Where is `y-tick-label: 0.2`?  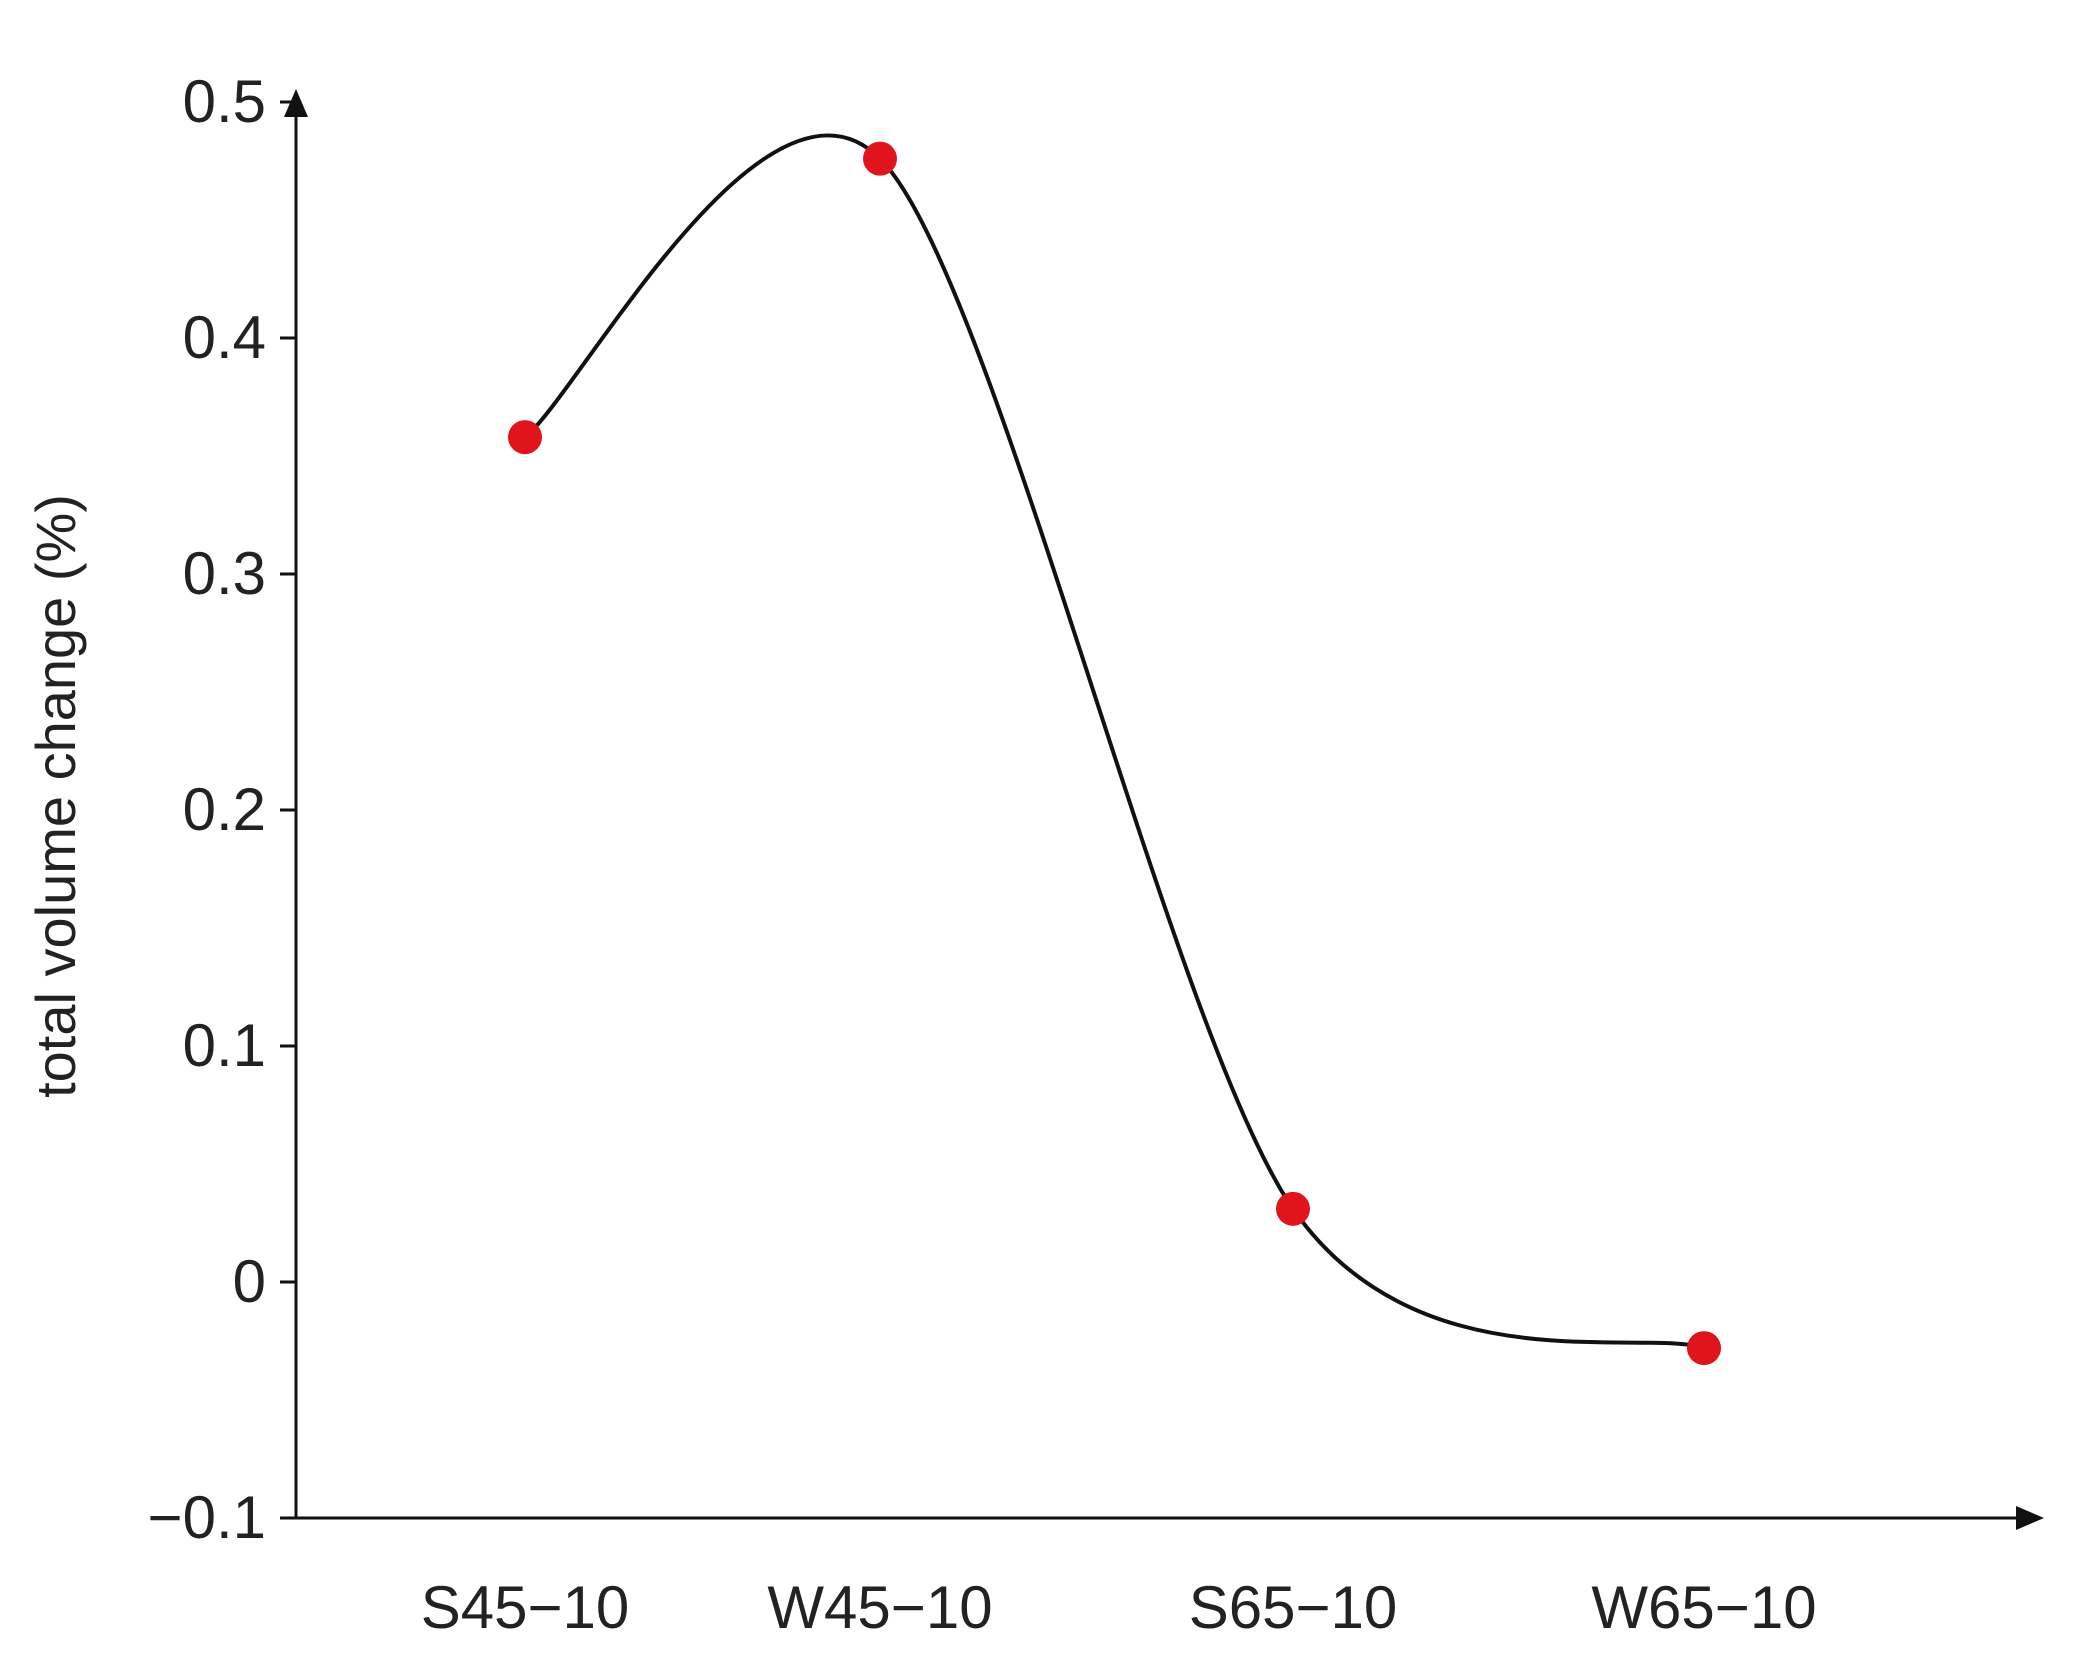 y-tick-label: 0.2 is located at coordinates (224, 809).